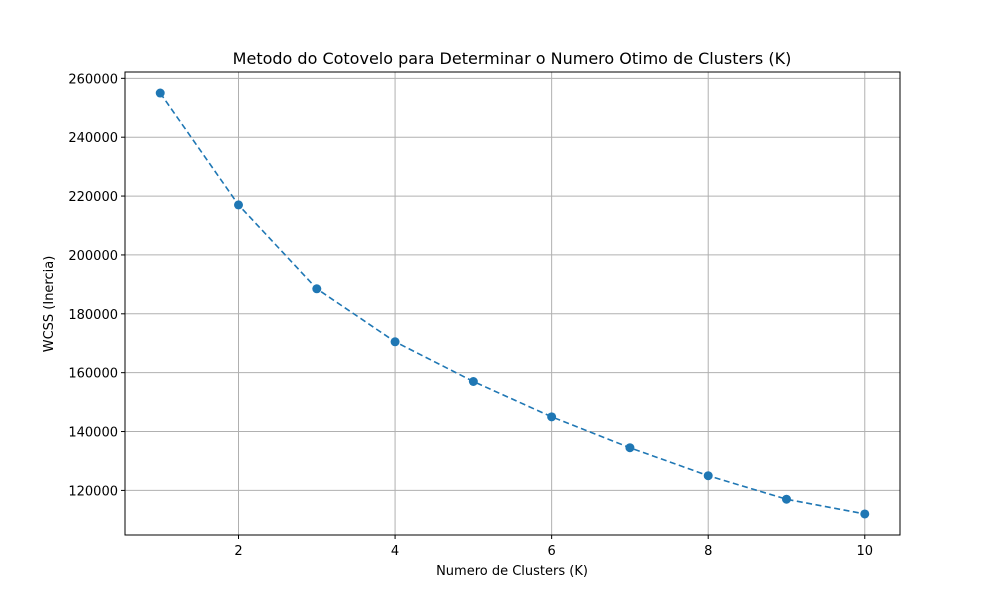 The height and width of the screenshot is (600, 1000). I want to click on x-tick-label: 4, so click(395, 551).